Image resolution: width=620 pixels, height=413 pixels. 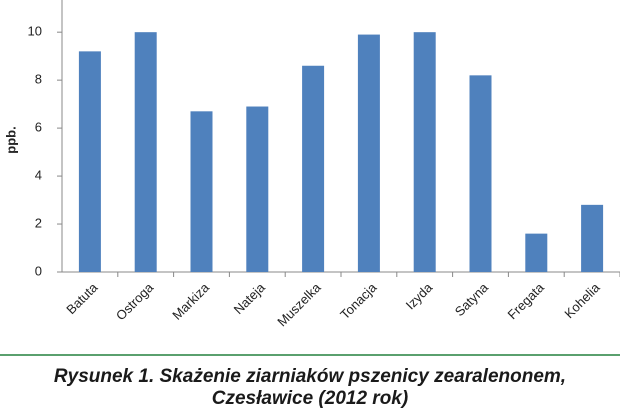 I want to click on x-tick-label: Markiza, so click(x=190, y=300).